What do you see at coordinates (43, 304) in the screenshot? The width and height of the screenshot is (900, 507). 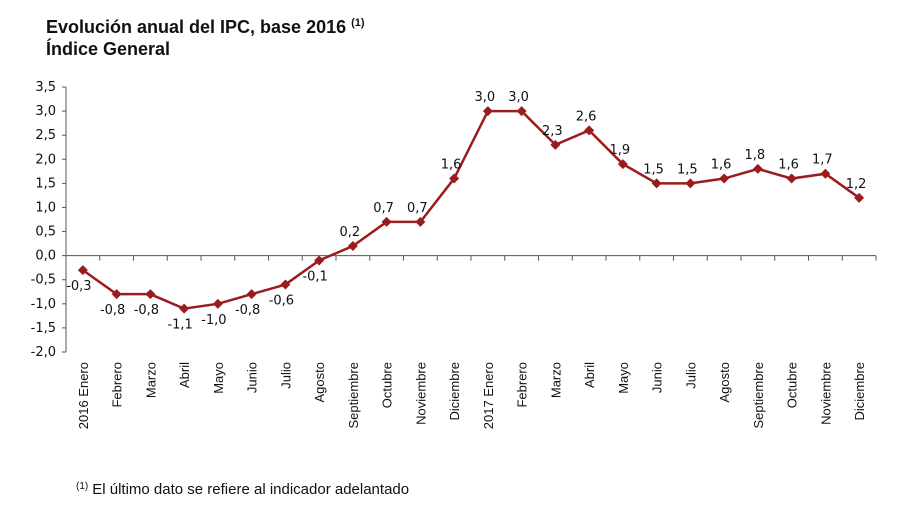 I see `y-tick-label: -1,0` at bounding box center [43, 304].